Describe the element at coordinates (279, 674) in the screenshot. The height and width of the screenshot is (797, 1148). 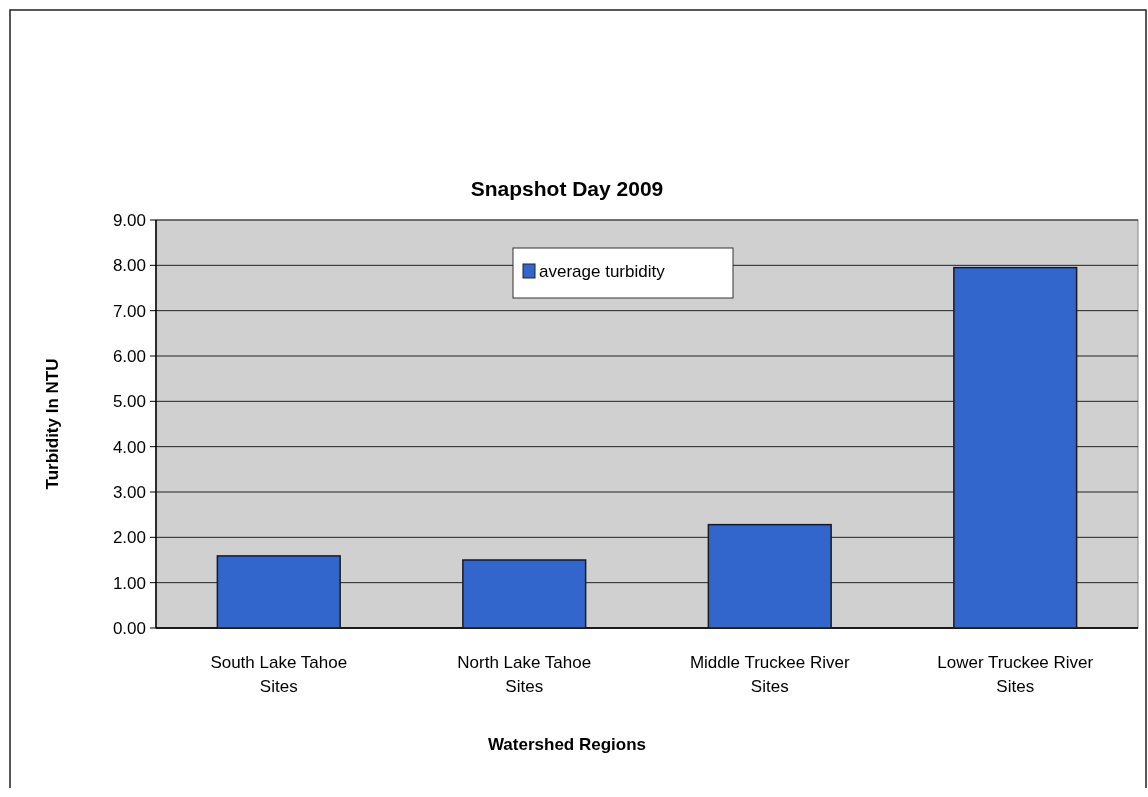
I see `x-tick-label: South Lake Tahoe Sites` at that location.